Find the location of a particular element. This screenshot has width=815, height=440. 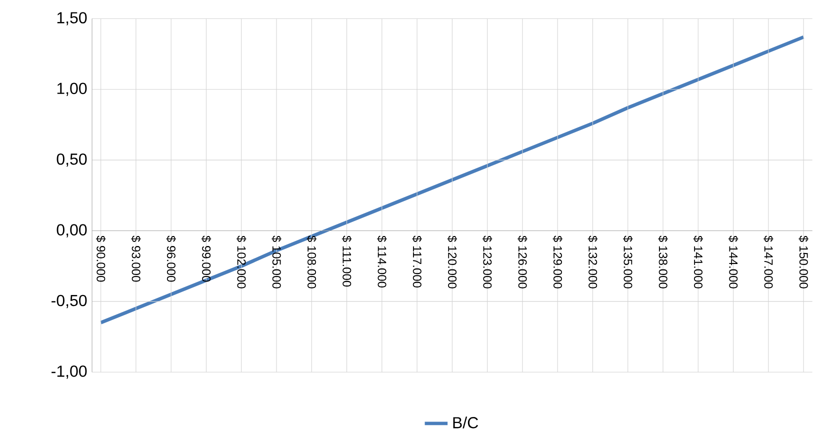

x-tick-label: $ 150.000 is located at coordinates (803, 262).